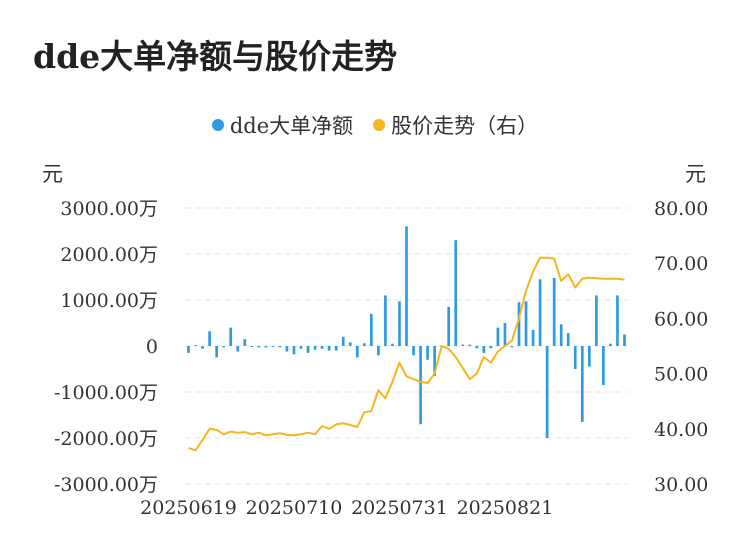  What do you see at coordinates (152, 347) in the screenshot?
I see `left-tick-label: 0` at bounding box center [152, 347].